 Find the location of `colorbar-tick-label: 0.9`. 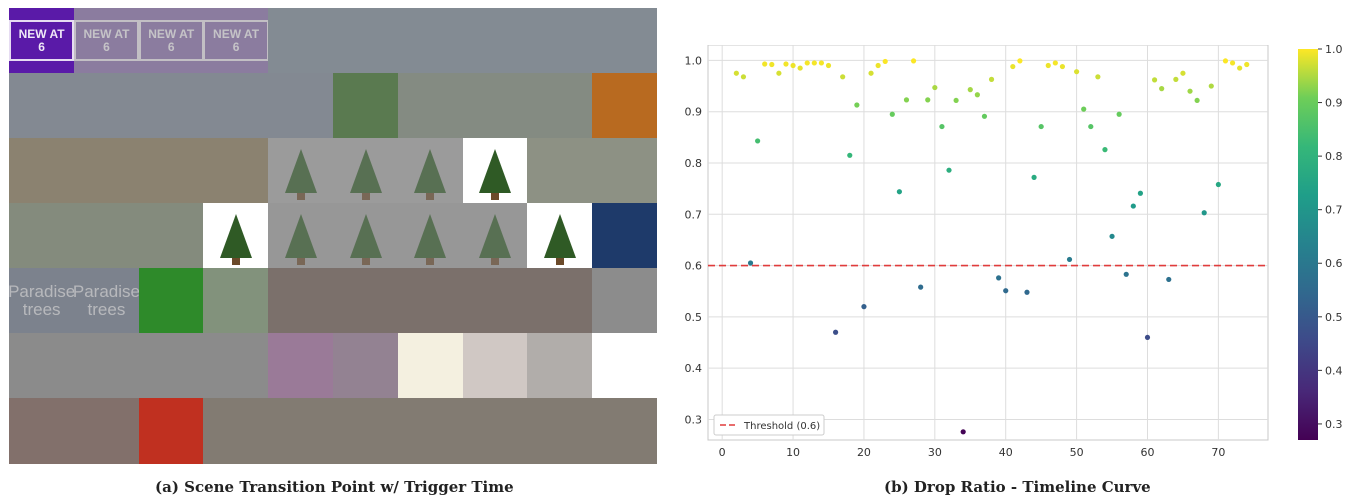

colorbar-tick-label: 0.9 is located at coordinates (1334, 103).